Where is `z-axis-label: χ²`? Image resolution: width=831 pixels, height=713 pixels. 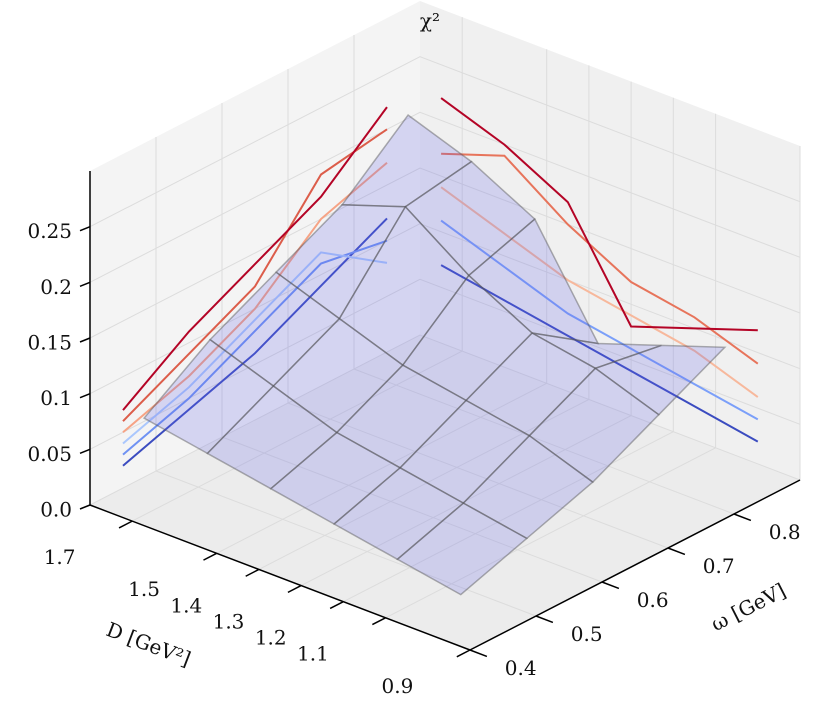 z-axis-label: χ² is located at coordinates (430, 21).